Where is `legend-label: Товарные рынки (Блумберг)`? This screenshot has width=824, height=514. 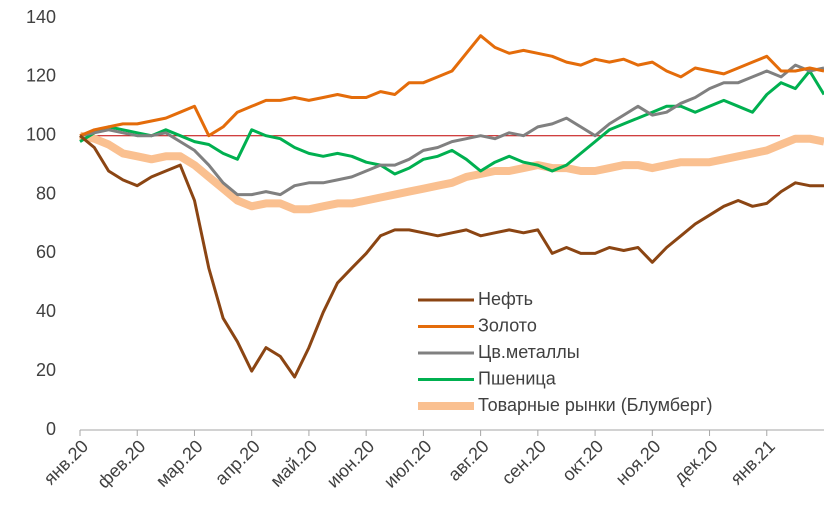 legend-label: Товарные рынки (Блумберг) is located at coordinates (595, 405).